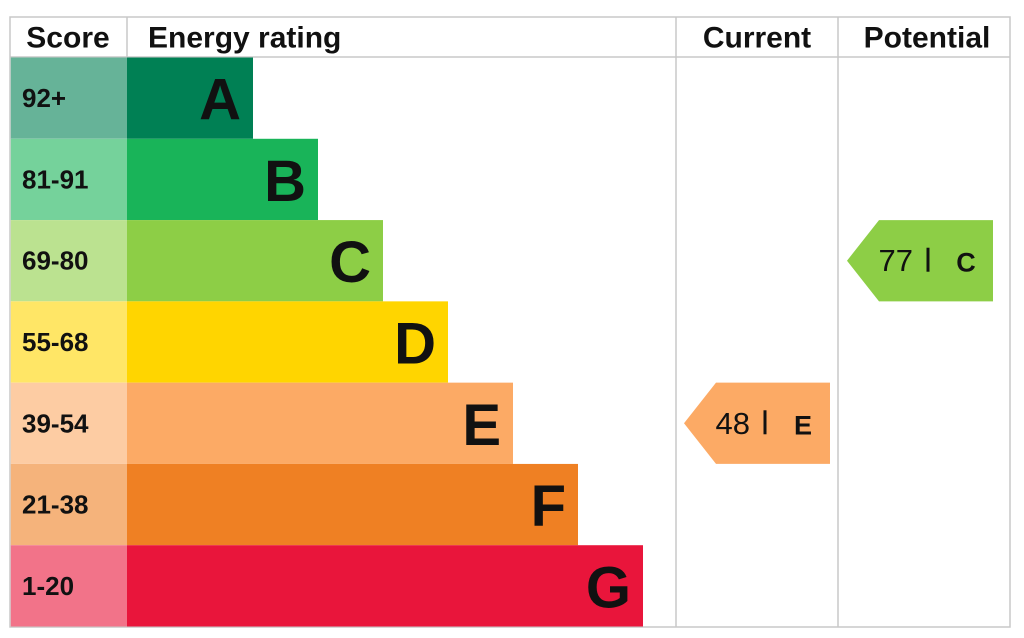 The width and height of the screenshot is (1024, 638). I want to click on current-value: 48, so click(733, 423).